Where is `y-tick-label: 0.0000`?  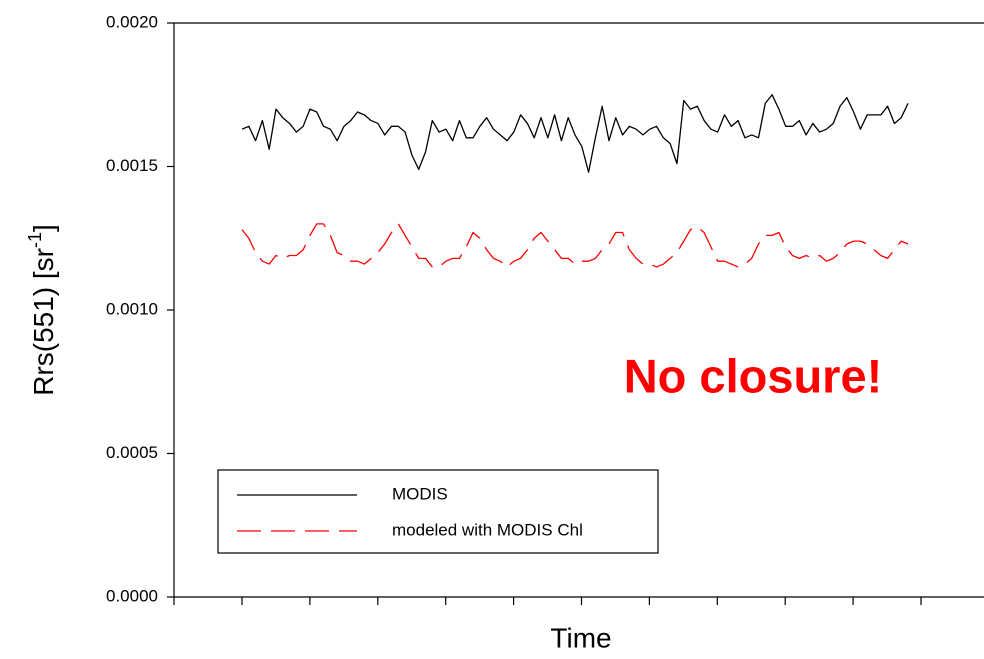
y-tick-label: 0.0000 is located at coordinates (132, 595).